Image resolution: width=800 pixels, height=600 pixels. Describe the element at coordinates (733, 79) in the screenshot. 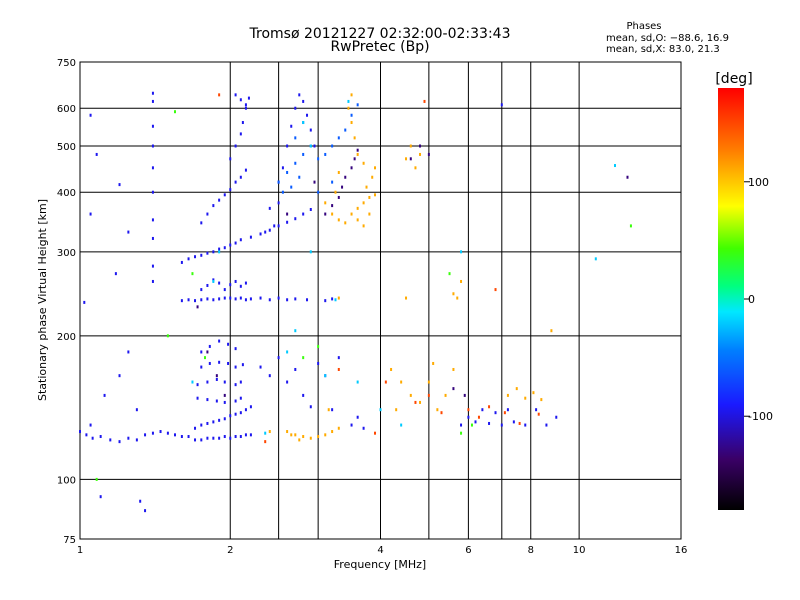

I see `colorbar-label: [deg]` at that location.